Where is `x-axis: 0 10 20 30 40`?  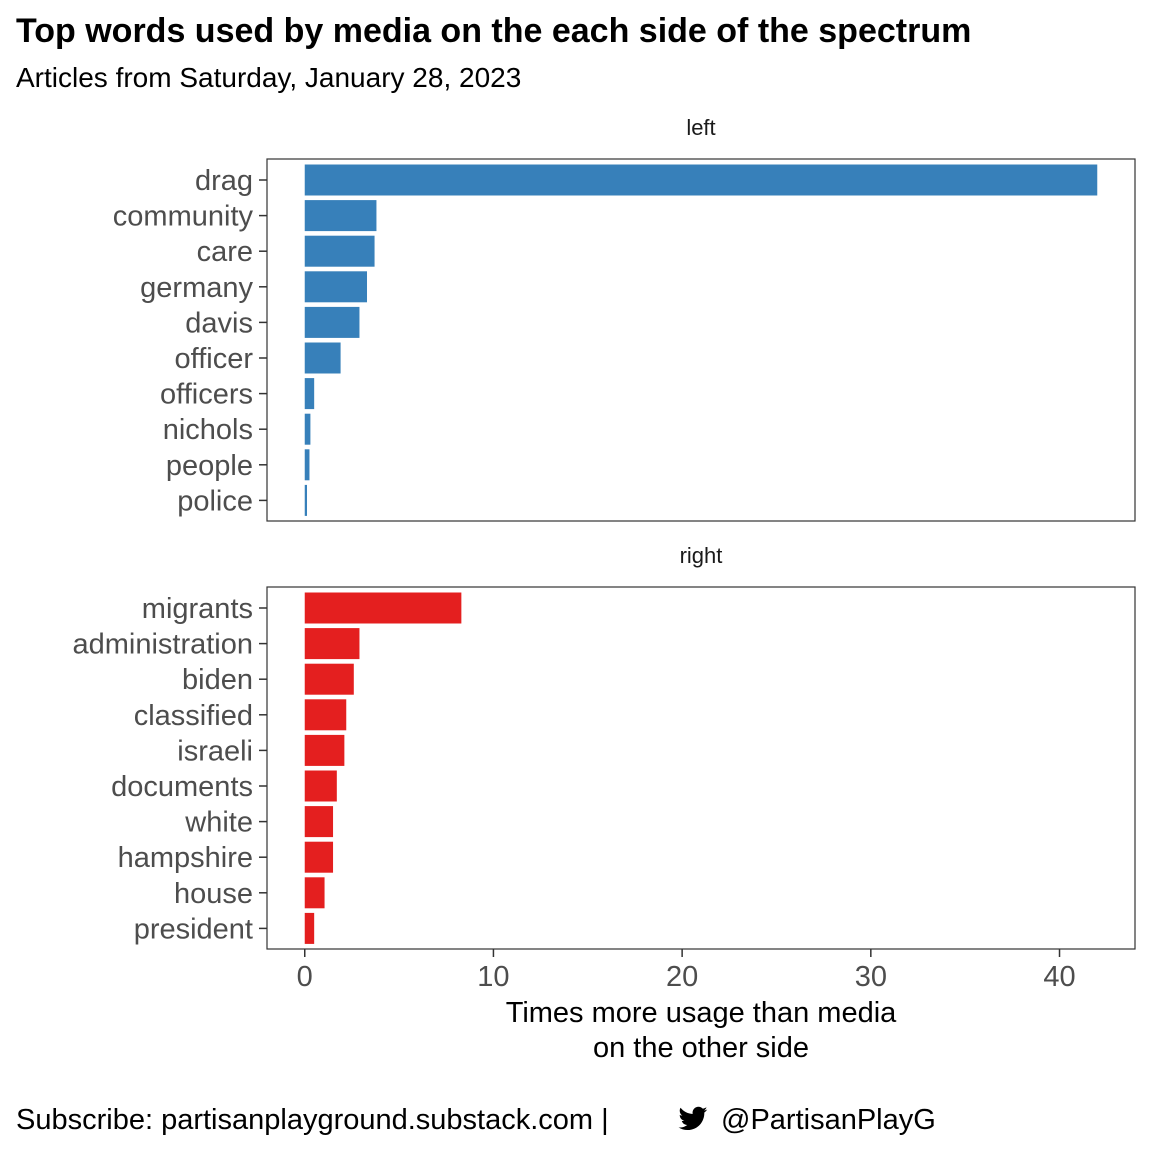
x-axis: 0 10 20 30 40 is located at coordinates (686, 971).